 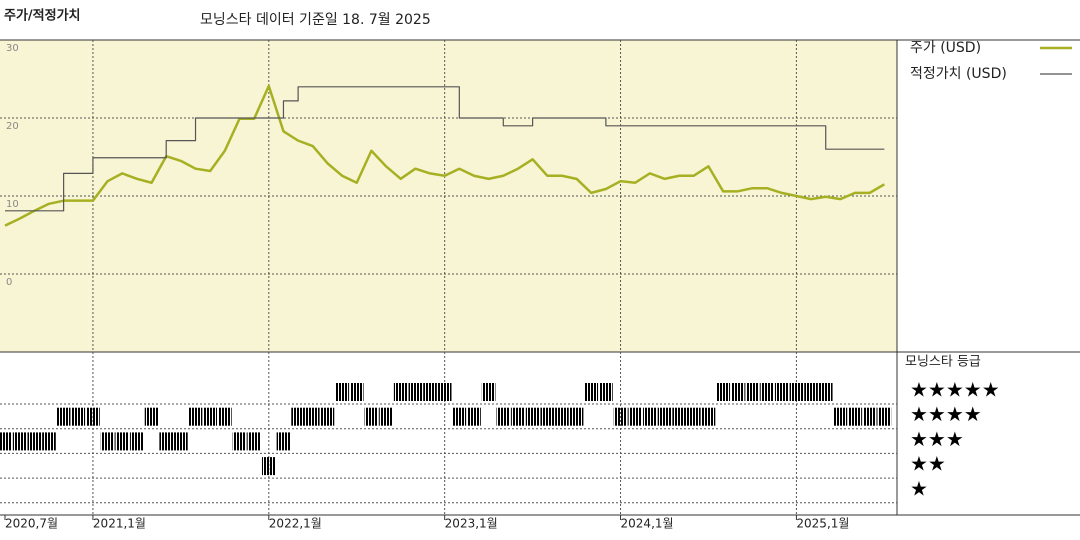 What do you see at coordinates (315, 20) in the screenshot?
I see `chart-subtitle: 모닝스타 데이터 기준일 18. 7월 2025` at bounding box center [315, 20].